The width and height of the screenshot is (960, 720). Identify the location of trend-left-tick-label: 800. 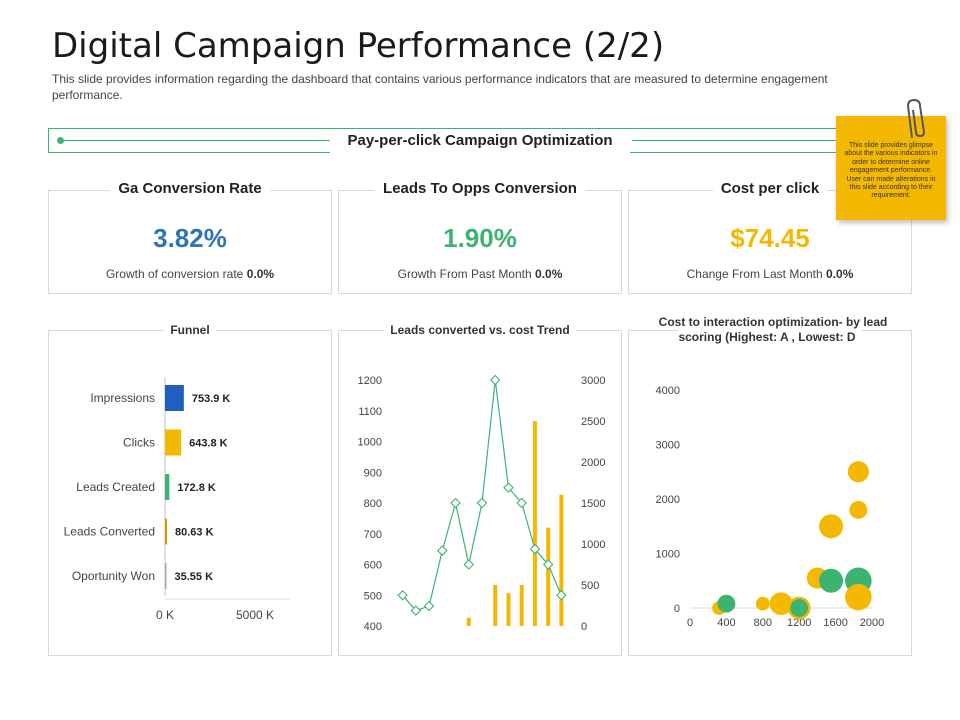
(373, 504).